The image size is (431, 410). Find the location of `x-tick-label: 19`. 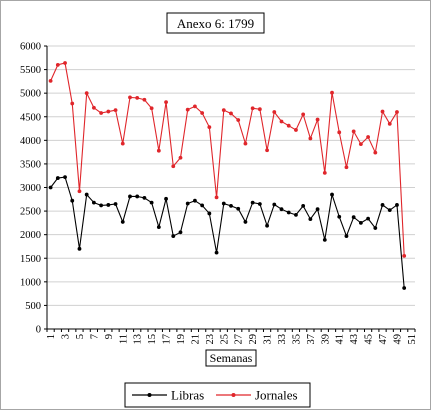

x-tick-label: 19 is located at coordinates (181, 339).